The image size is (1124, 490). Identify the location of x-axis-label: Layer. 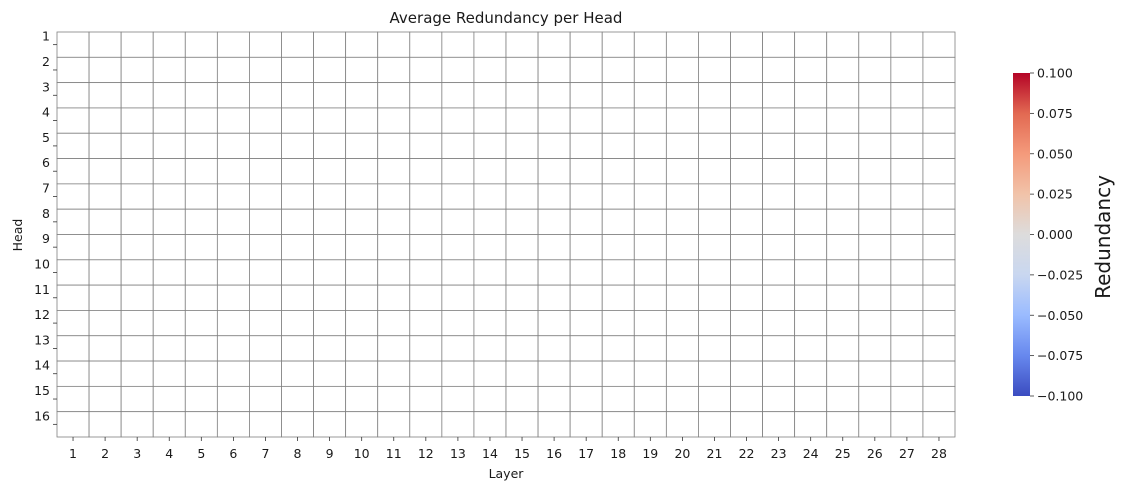
(507, 473).